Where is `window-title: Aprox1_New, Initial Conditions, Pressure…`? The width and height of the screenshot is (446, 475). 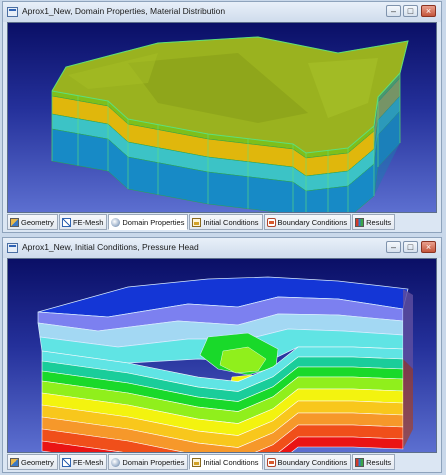 window-title: Aprox1_New, Initial Conditions, Pressure… is located at coordinates (110, 247).